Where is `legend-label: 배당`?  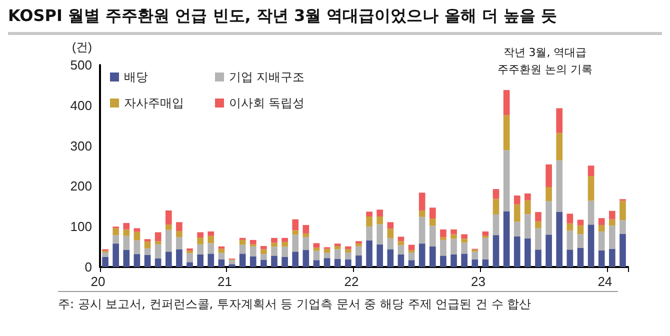
legend-label: 배당 is located at coordinates (136, 77).